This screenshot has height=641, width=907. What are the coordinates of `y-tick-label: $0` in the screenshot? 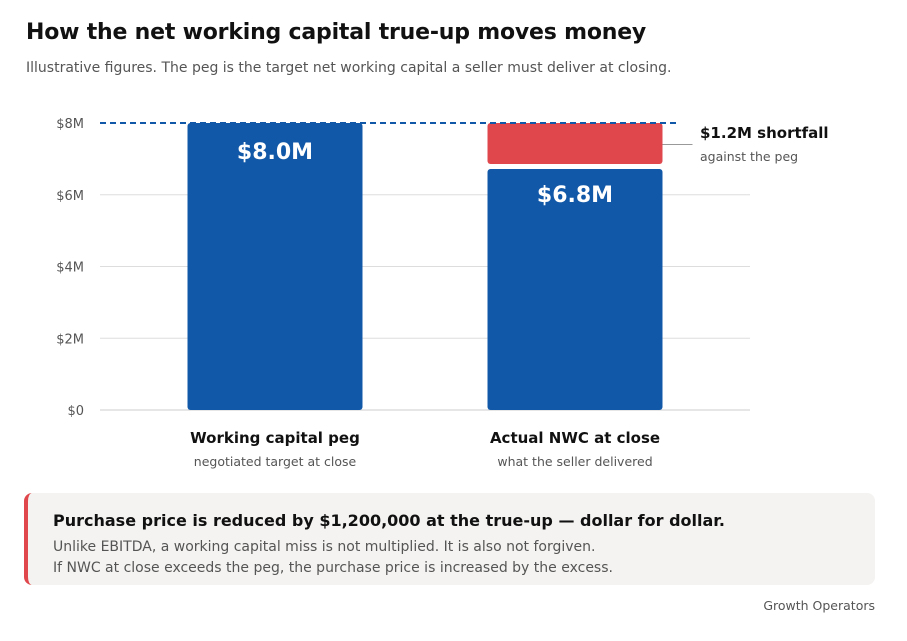 It's located at (75, 411).